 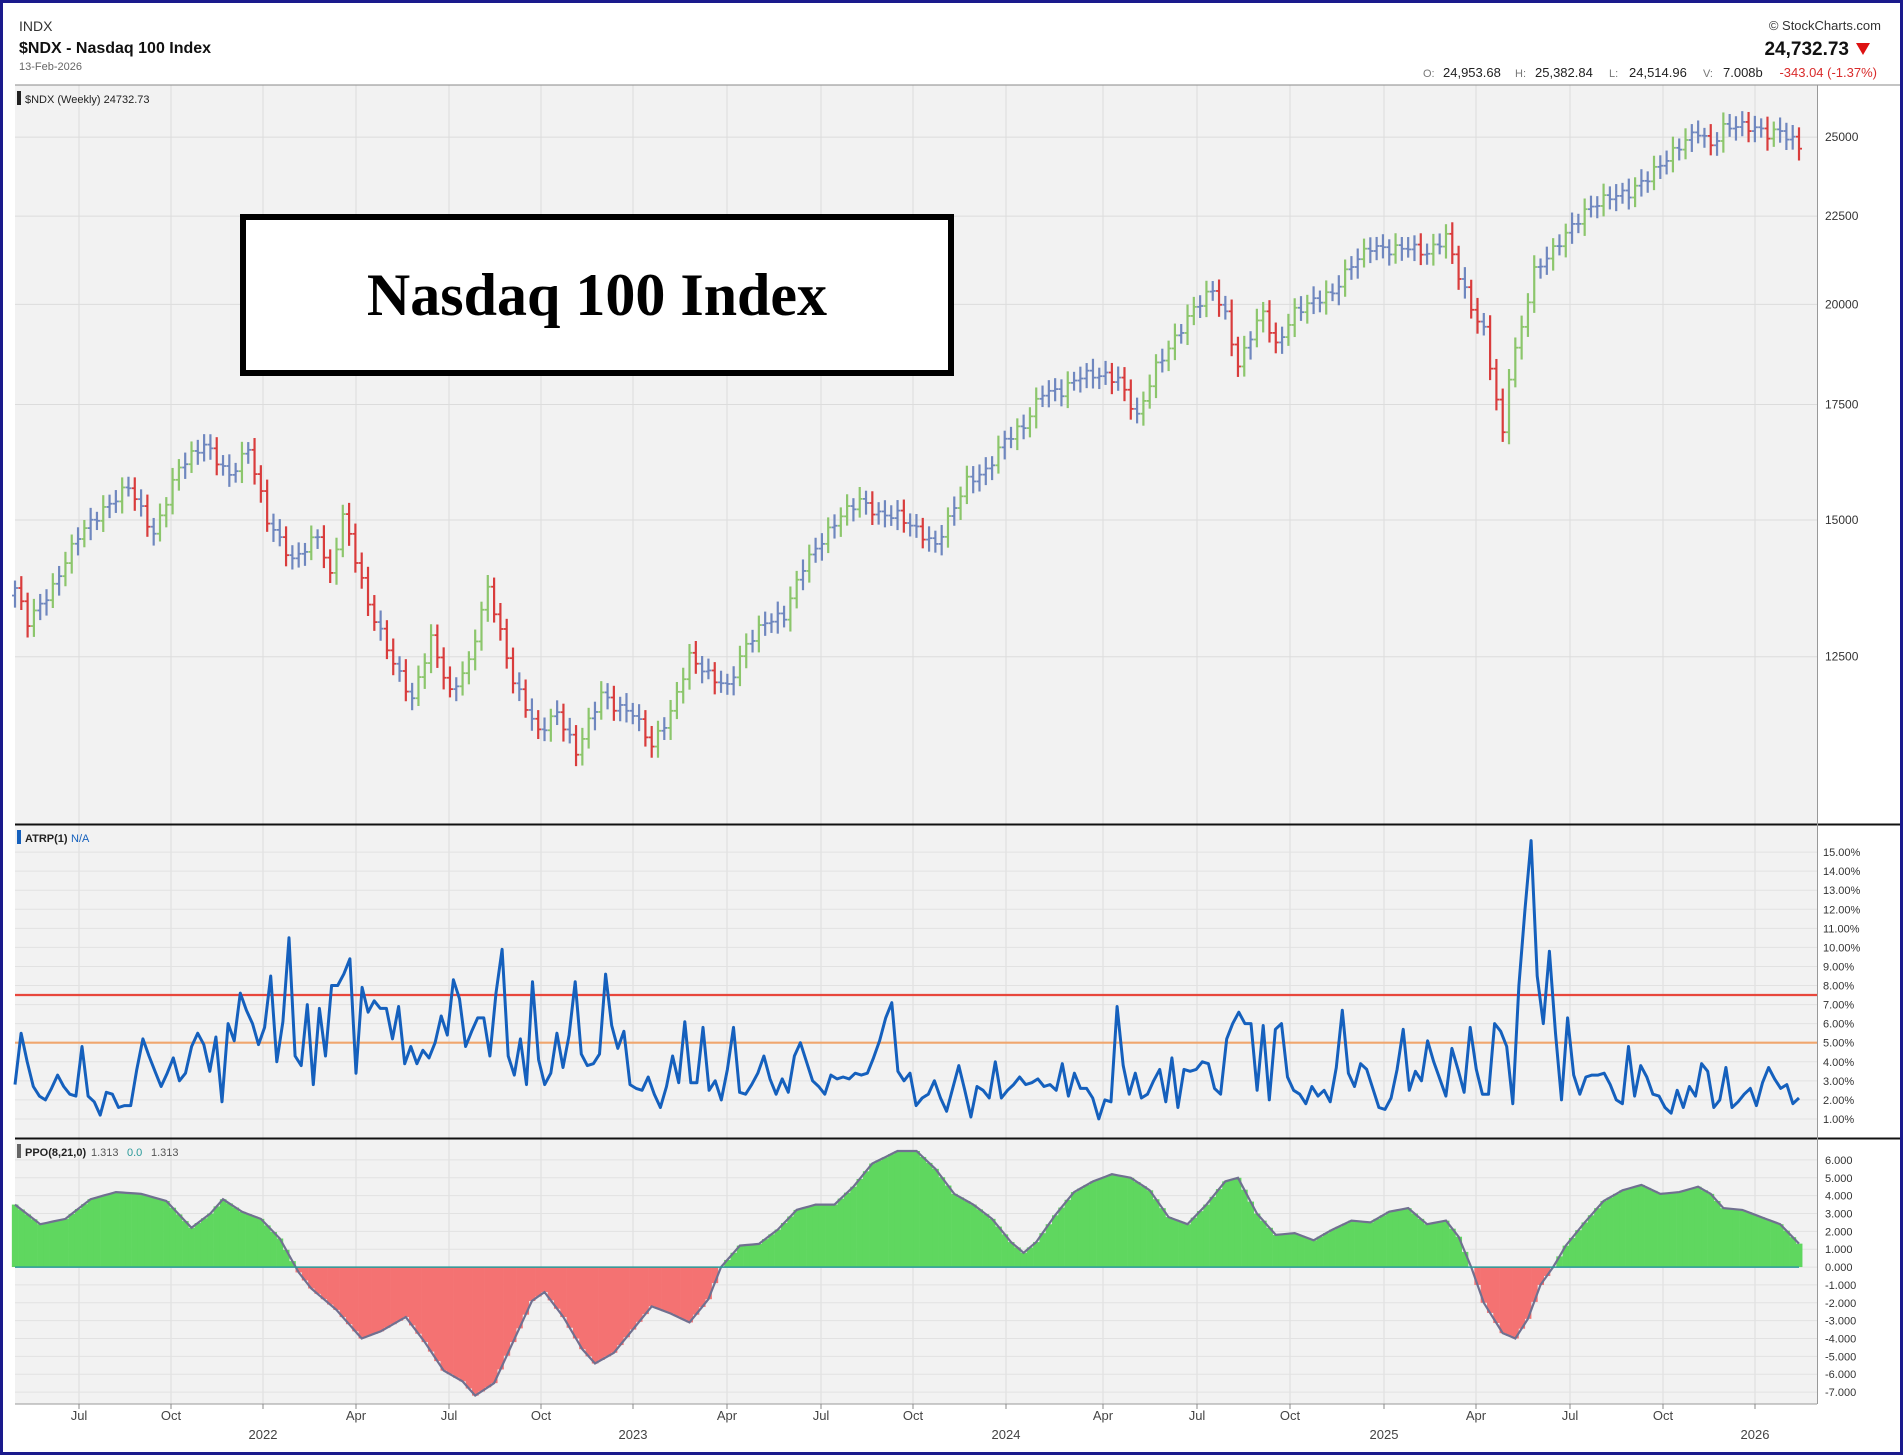 What do you see at coordinates (1838, 1006) in the screenshot?
I see `atrp-tick-label: 7.00%` at bounding box center [1838, 1006].